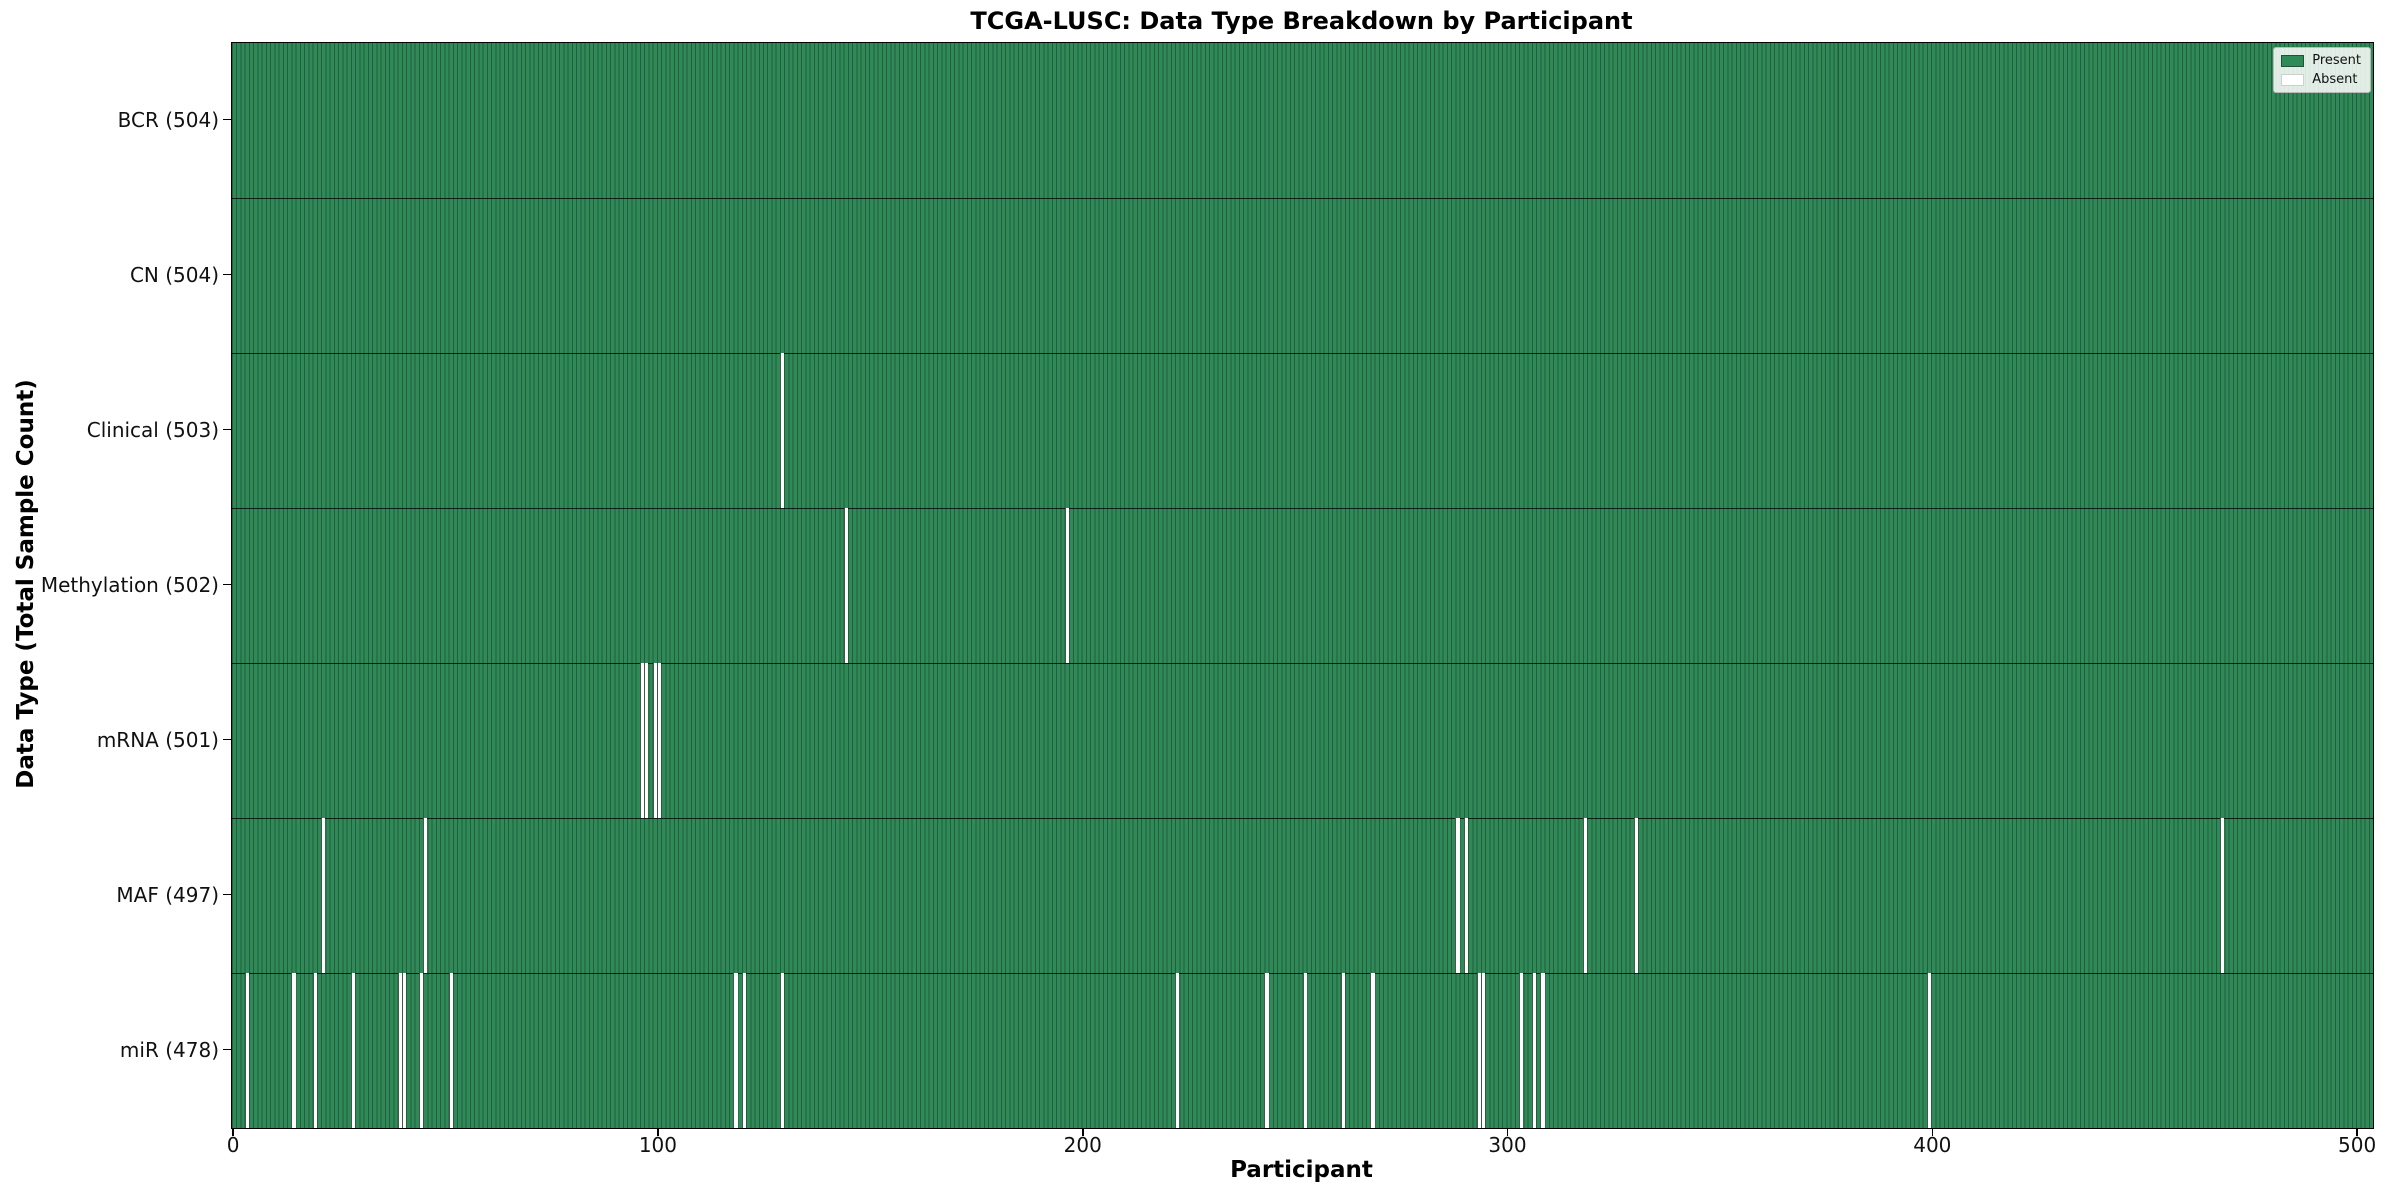 Image resolution: width=2400 pixels, height=1200 pixels. What do you see at coordinates (167, 894) in the screenshot?
I see `y-tick-label: MAF (497)` at bounding box center [167, 894].